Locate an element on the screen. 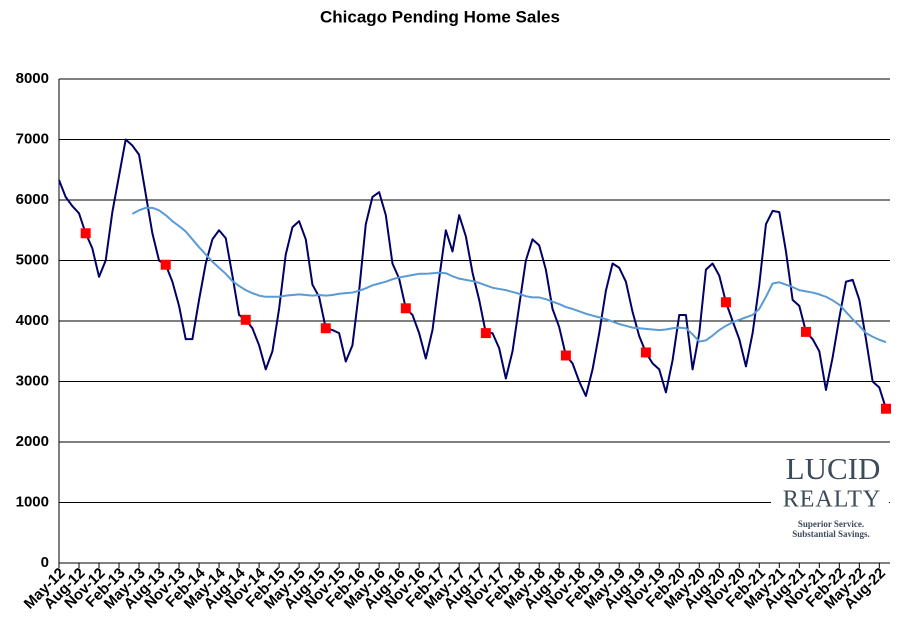  y-tick-label: 1000 is located at coordinates (32, 501).